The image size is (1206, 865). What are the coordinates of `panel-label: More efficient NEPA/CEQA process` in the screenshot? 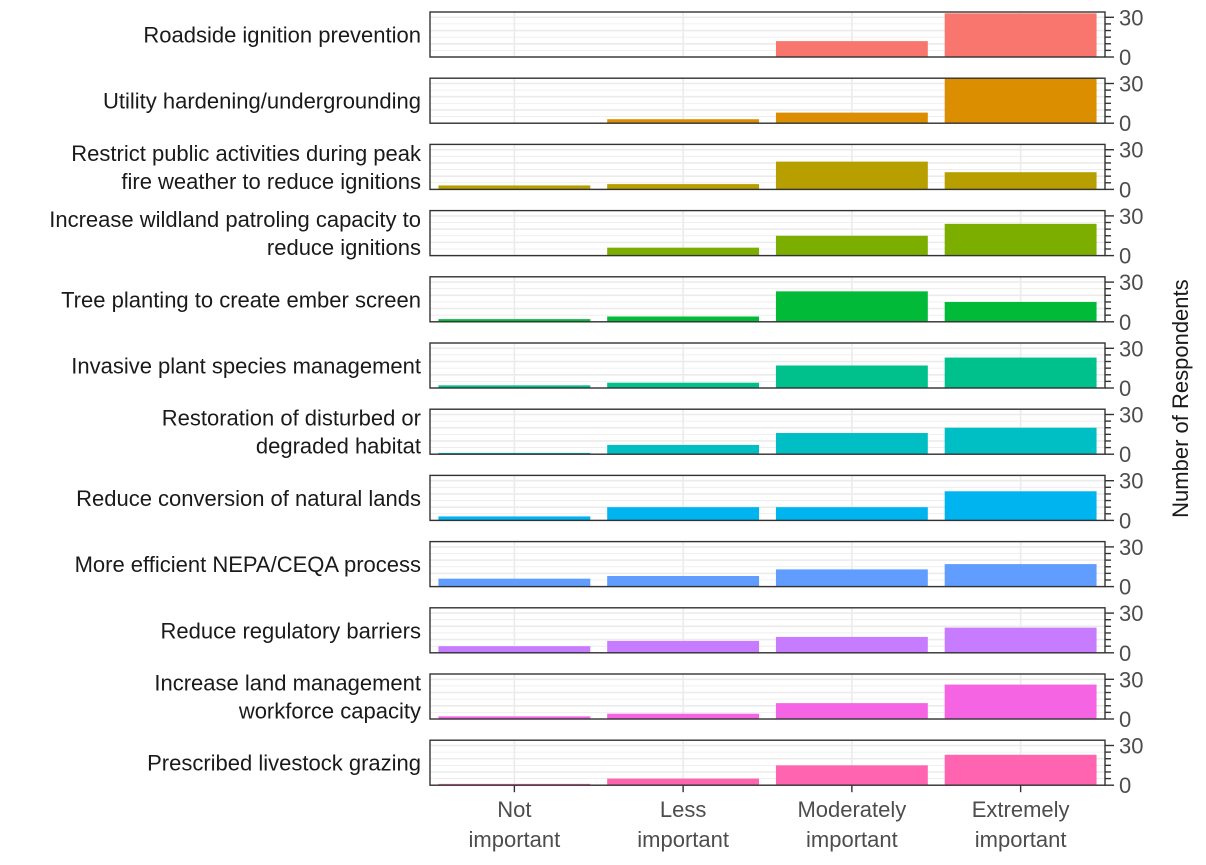 It's located at (248, 564).